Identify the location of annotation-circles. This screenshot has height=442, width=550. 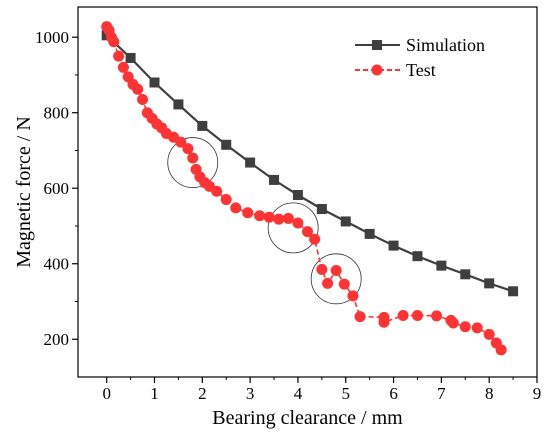
(264, 221).